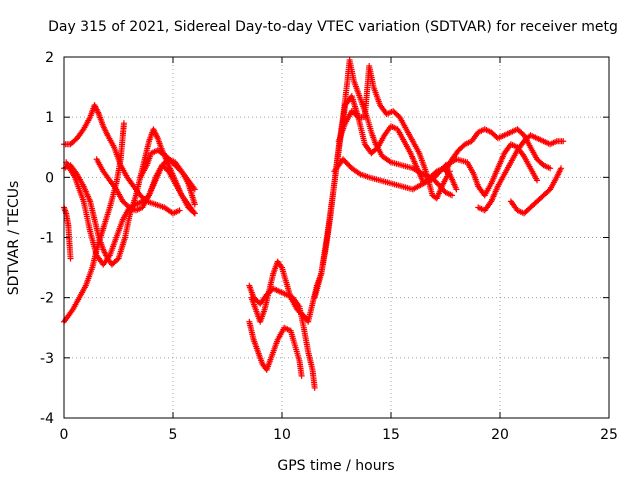 This screenshot has height=480, width=640. I want to click on y-tick-label: -2, so click(47, 299).